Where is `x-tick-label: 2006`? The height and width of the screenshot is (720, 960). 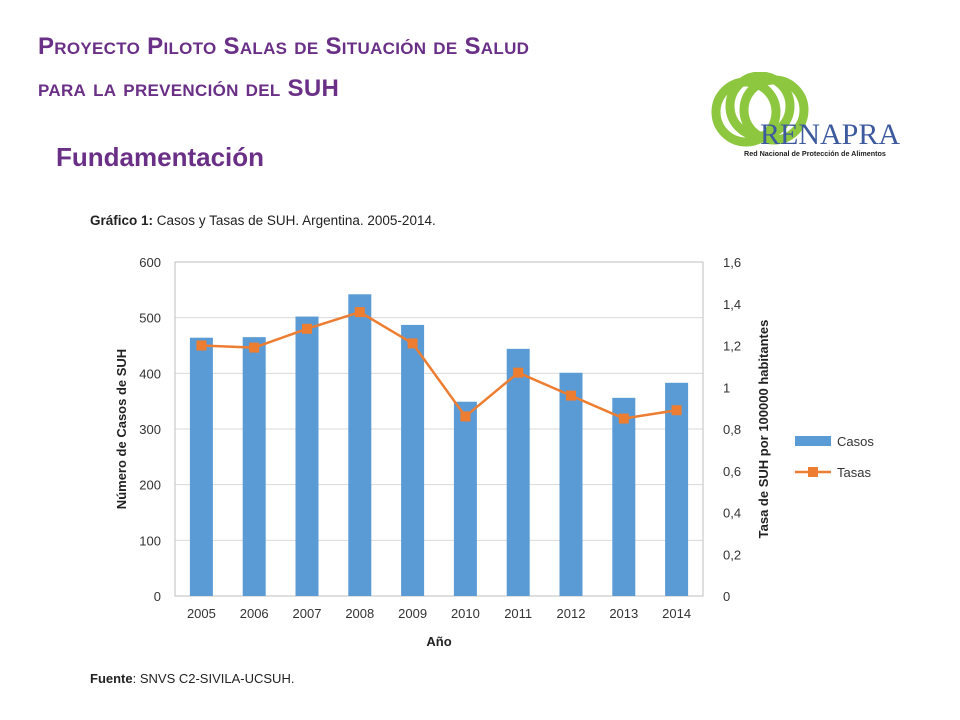 x-tick-label: 2006 is located at coordinates (254, 613).